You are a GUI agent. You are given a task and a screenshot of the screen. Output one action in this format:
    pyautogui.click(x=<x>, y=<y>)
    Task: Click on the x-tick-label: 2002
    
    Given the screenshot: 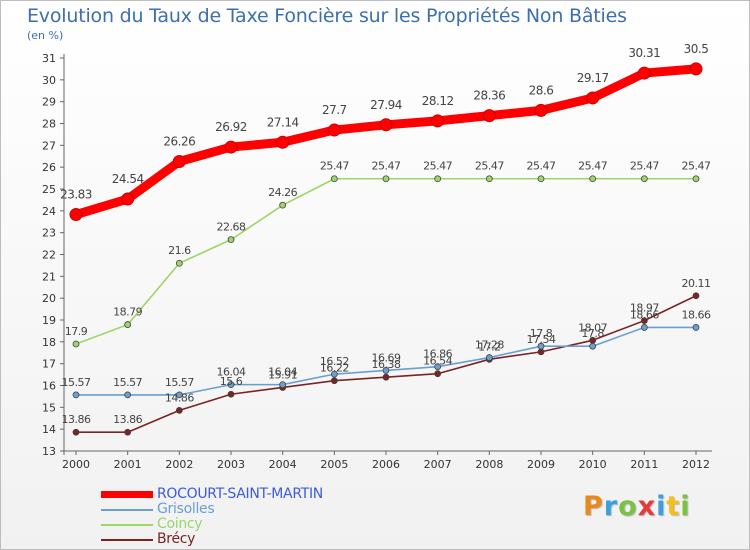 What is the action you would take?
    pyautogui.click(x=179, y=464)
    